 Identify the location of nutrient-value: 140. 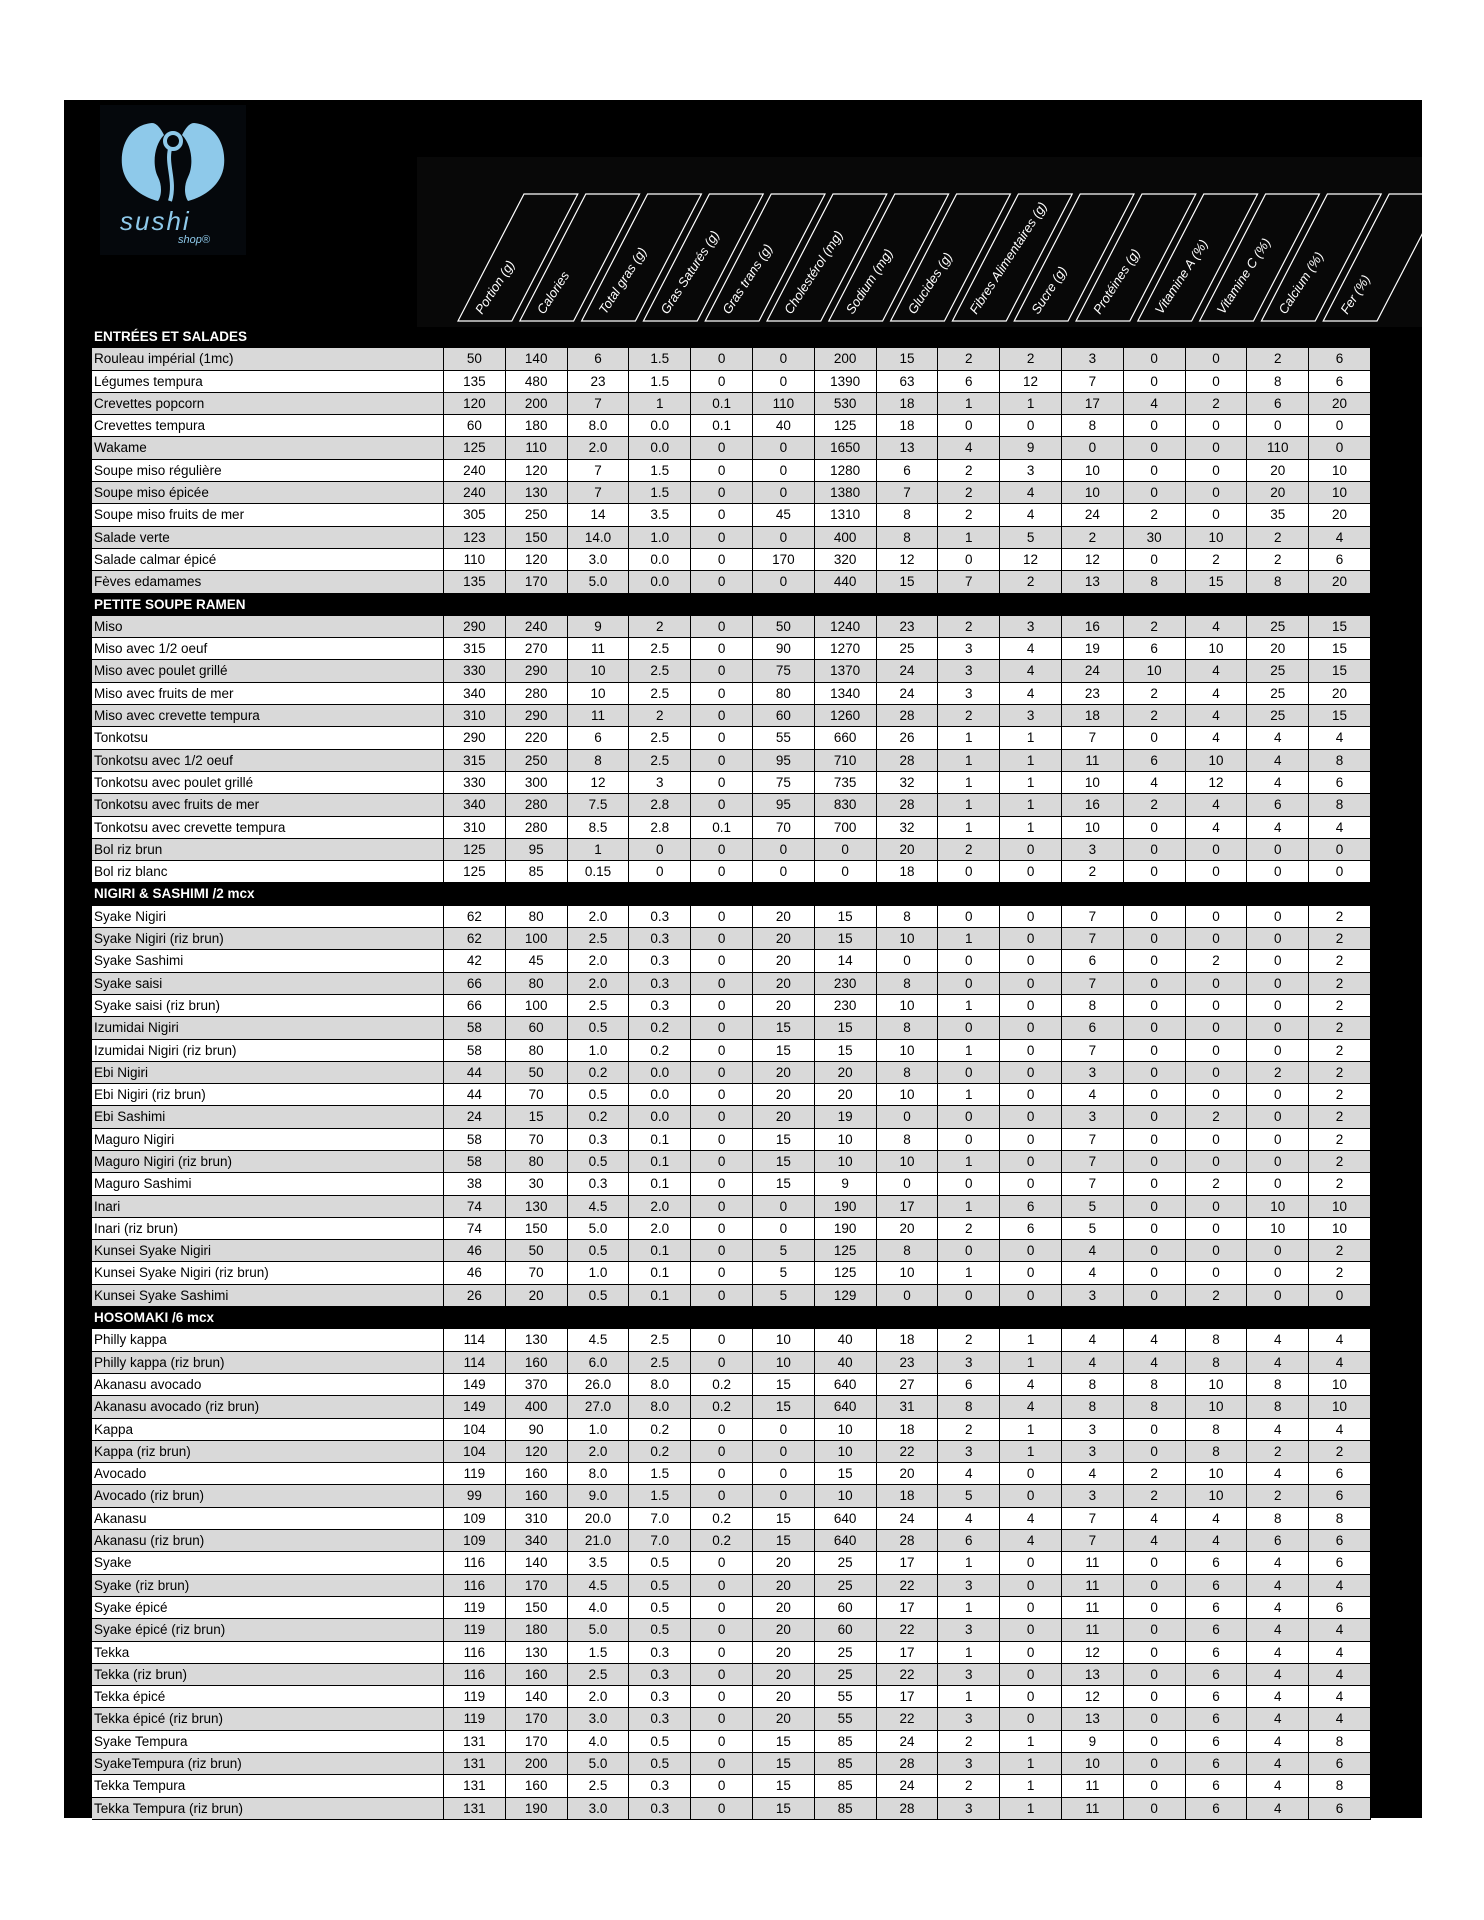
(537, 1563).